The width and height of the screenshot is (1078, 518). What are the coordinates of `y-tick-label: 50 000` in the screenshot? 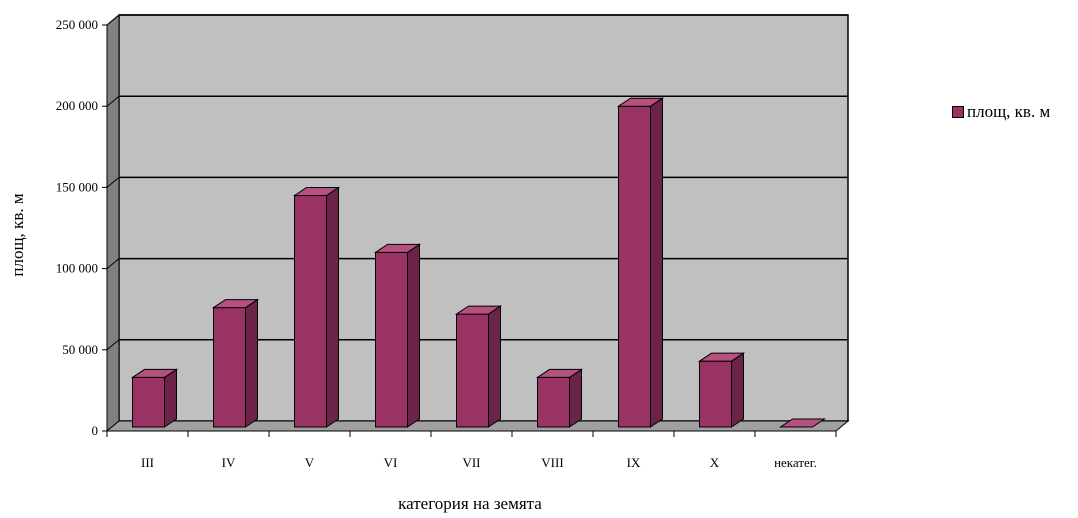 It's located at (80, 349).